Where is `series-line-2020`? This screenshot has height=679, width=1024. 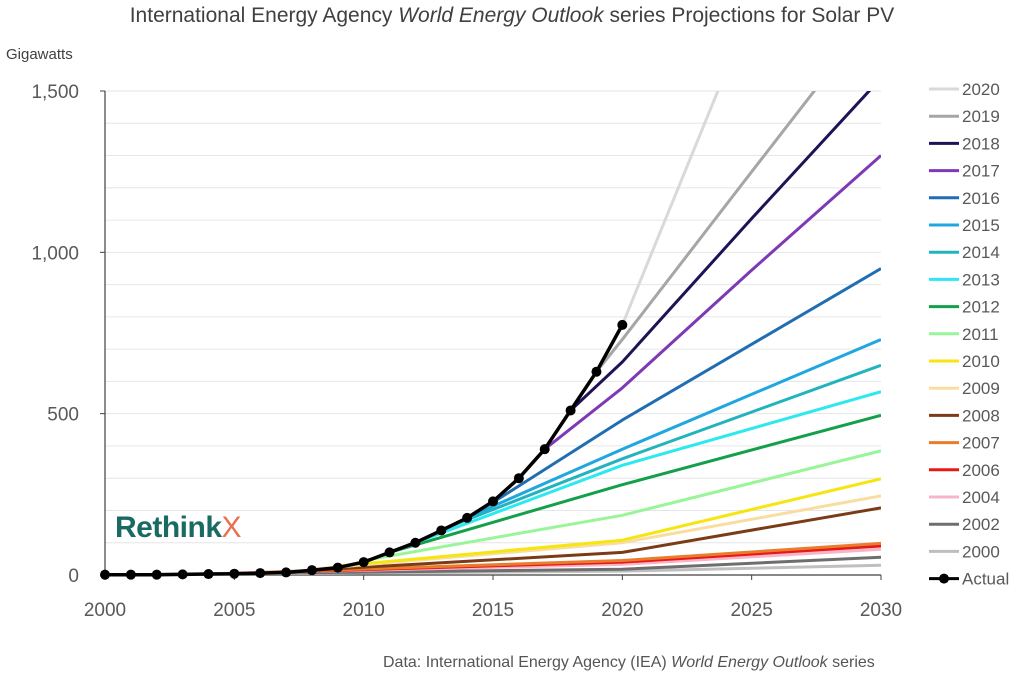
series-line-2020 is located at coordinates (657, 232).